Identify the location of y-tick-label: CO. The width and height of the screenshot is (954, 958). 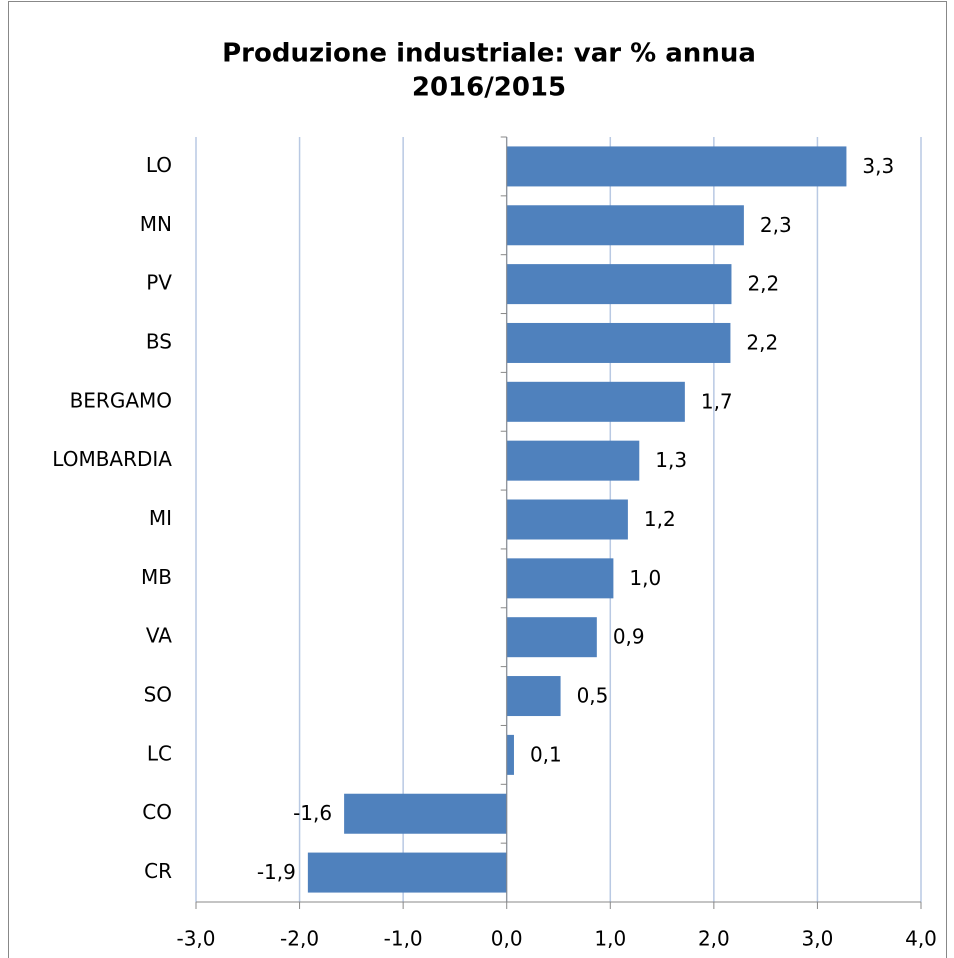
(157, 812).